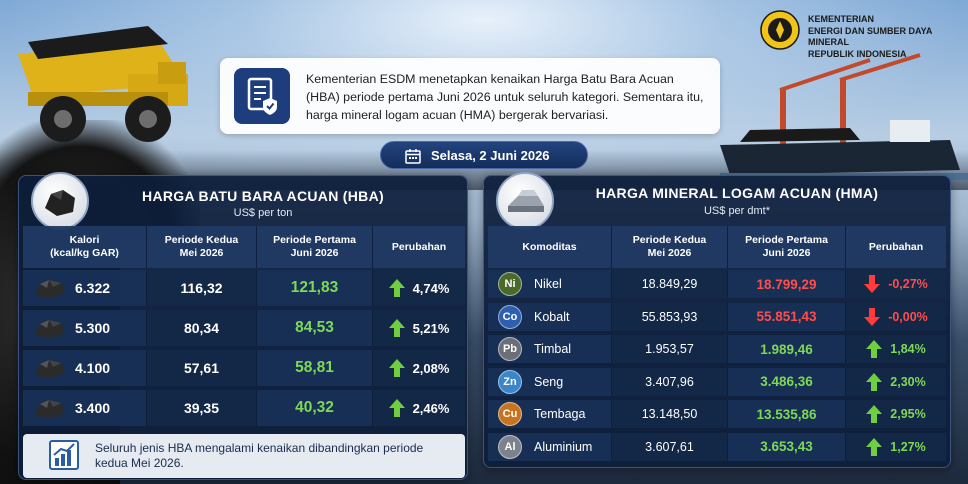 The image size is (968, 484). I want to click on hba-kalori: 5.300, so click(93, 328).